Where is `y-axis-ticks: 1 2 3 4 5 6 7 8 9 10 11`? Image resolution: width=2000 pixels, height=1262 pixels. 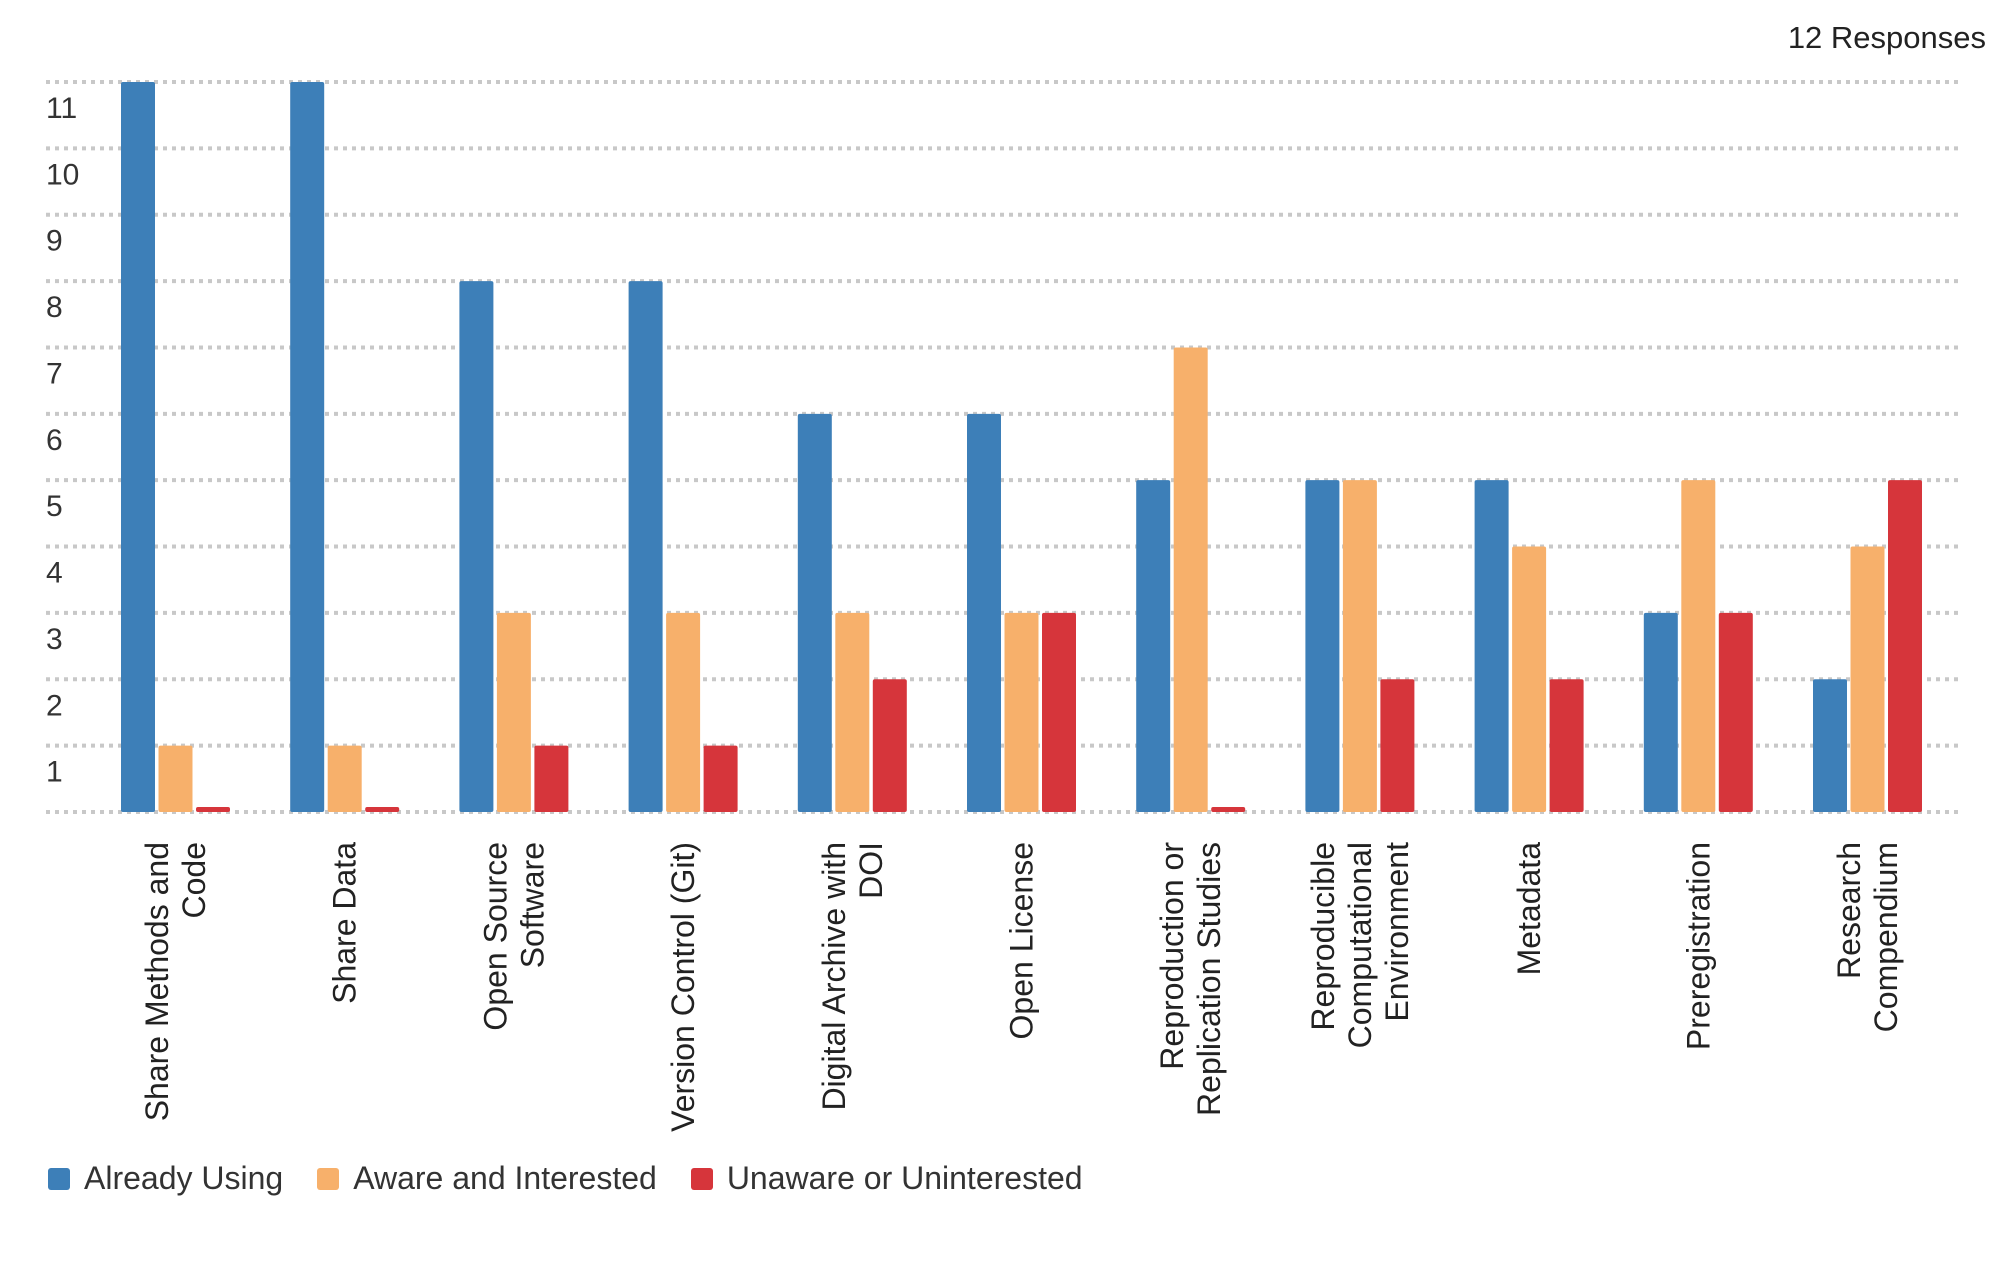
y-axis-ticks: 1 2 3 4 5 6 7 8 9 10 11 is located at coordinates (62, 440).